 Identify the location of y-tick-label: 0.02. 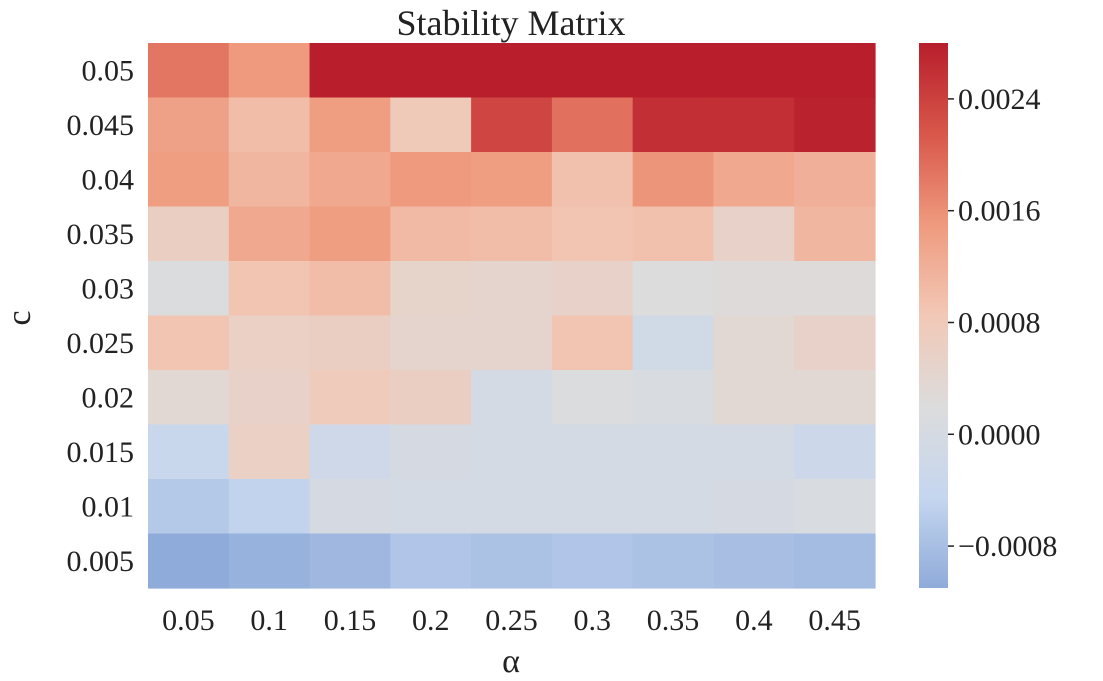
(108, 397).